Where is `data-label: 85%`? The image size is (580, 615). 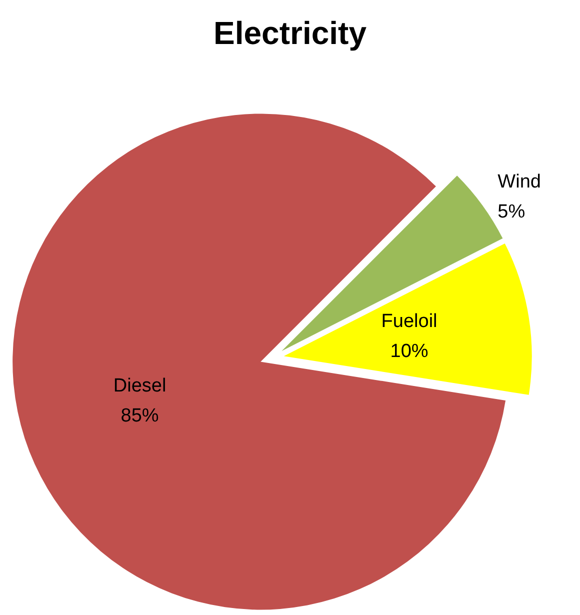 data-label: 85% is located at coordinates (139, 415).